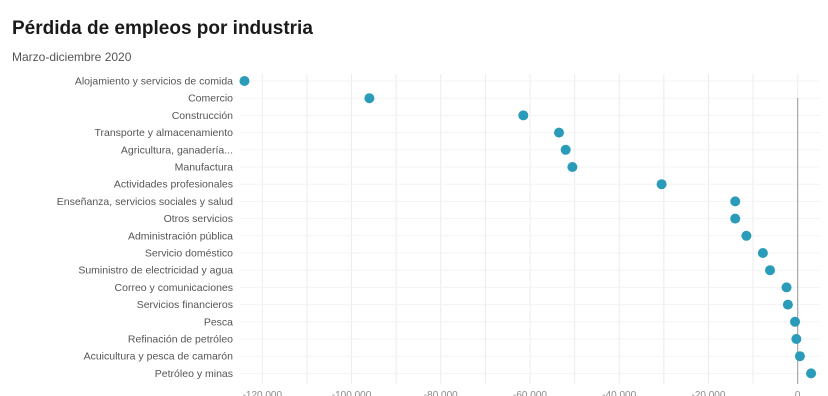 This screenshot has width=828, height=396. What do you see at coordinates (155, 271) in the screenshot?
I see `category-label: Suministro de electricidad y agua` at bounding box center [155, 271].